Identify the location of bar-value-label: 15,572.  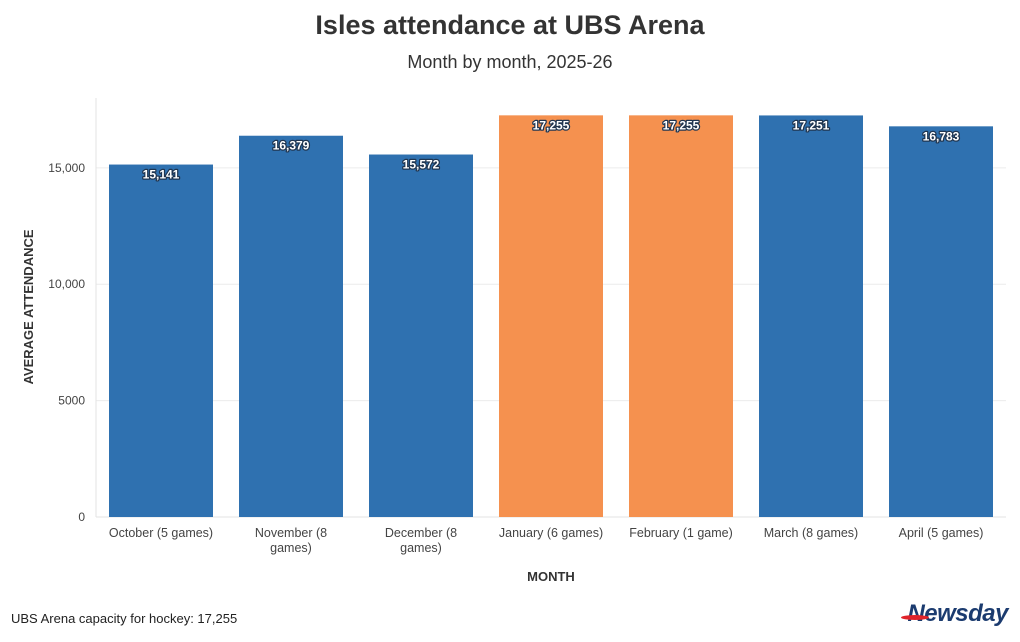
(421, 165).